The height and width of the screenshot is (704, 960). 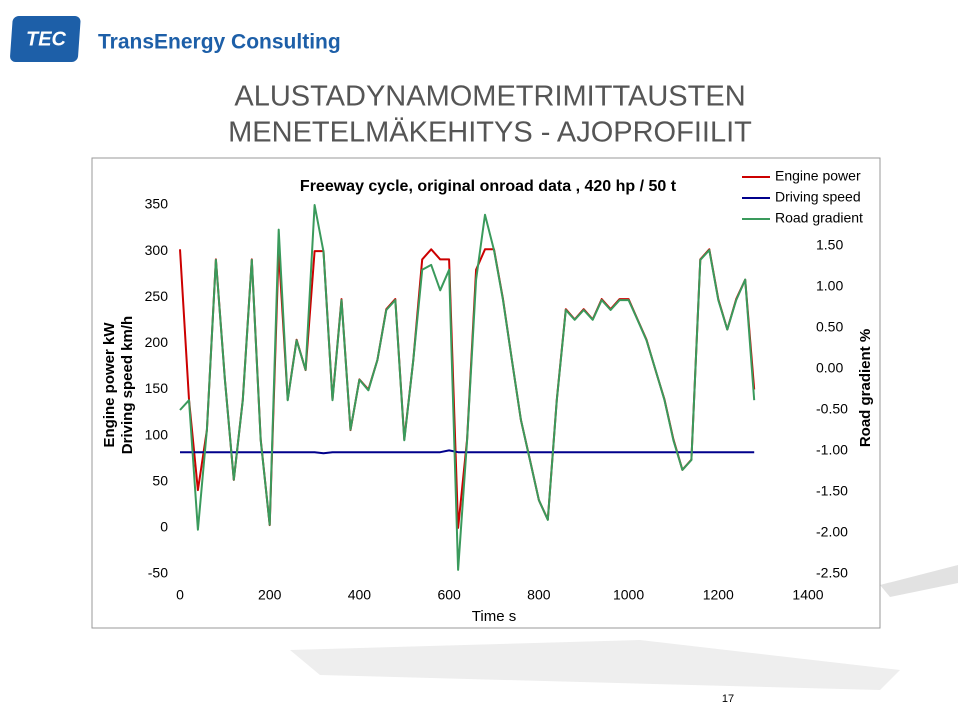 I want to click on x-tick-label: 1400, so click(x=807, y=595).